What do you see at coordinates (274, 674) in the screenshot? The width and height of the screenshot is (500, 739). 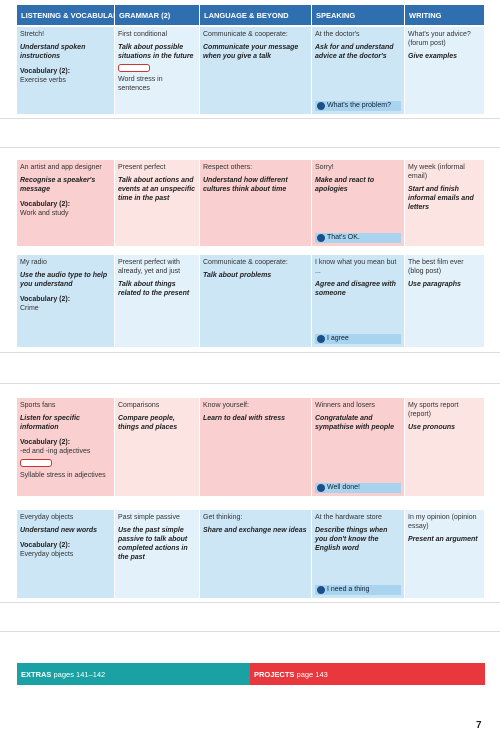 I see `projects-label: PROJECTS` at bounding box center [274, 674].